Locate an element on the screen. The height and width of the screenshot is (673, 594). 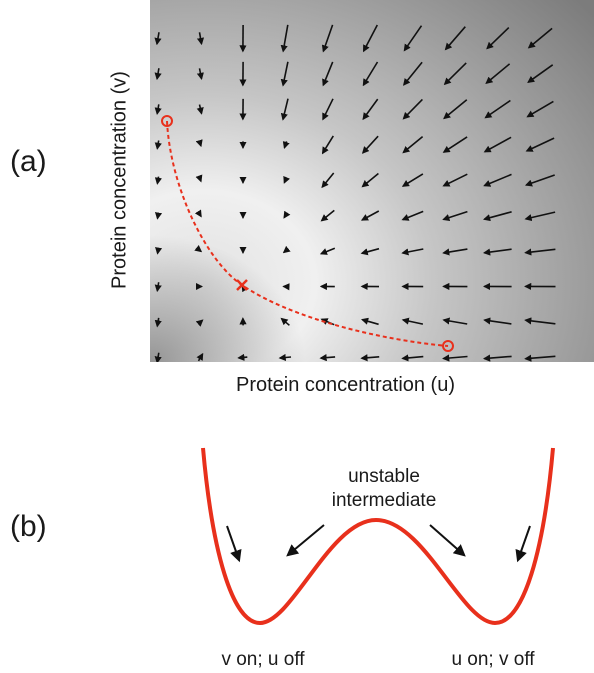
panel-b-label: (b) is located at coordinates (28, 526).